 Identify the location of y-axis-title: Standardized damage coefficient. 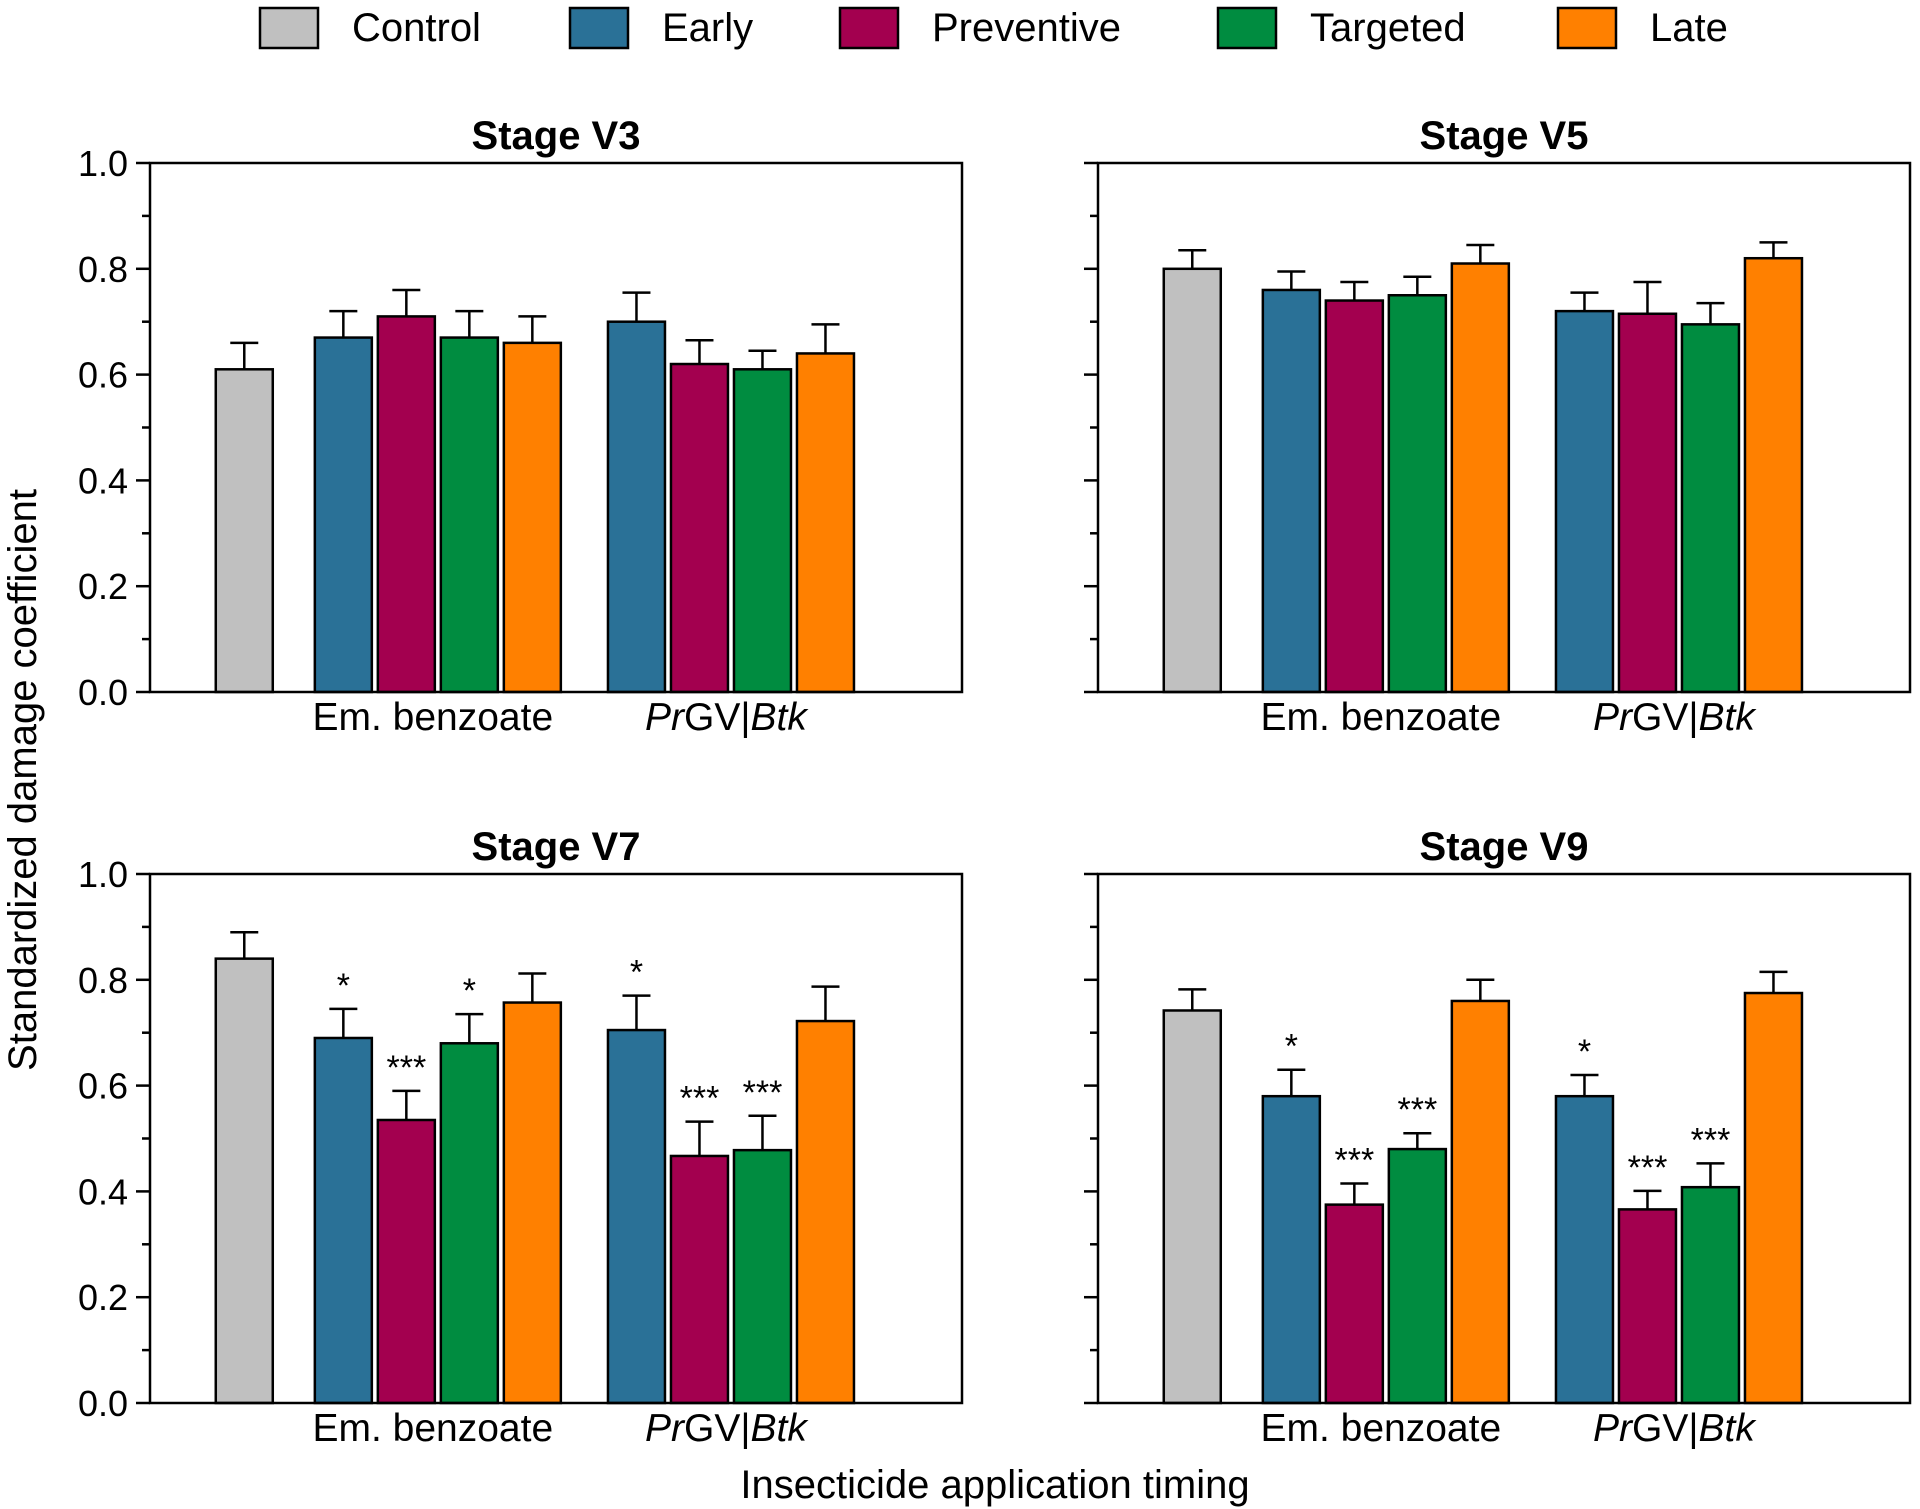
(23, 780).